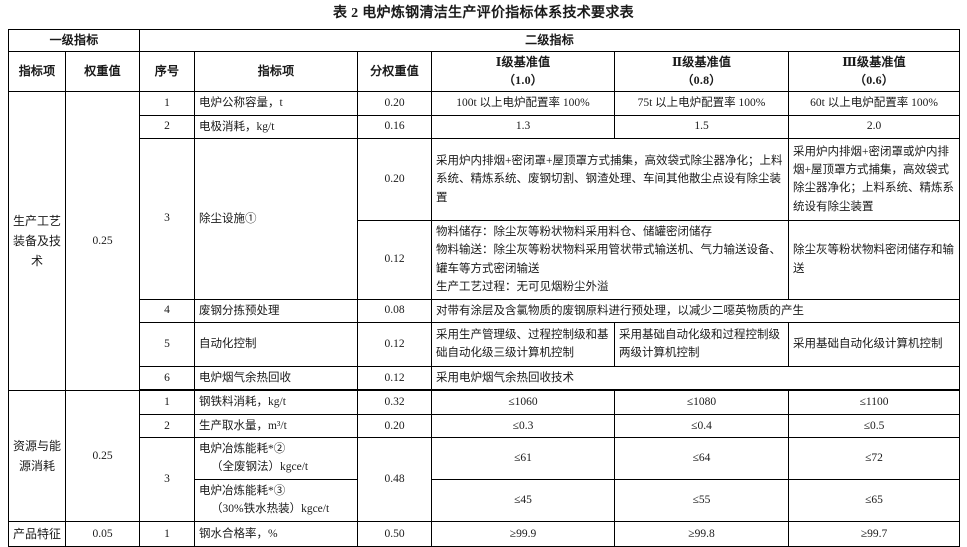  What do you see at coordinates (701, 62) in the screenshot?
I see `header-level2-benchmark-name: Ⅱ级基准值` at bounding box center [701, 62].